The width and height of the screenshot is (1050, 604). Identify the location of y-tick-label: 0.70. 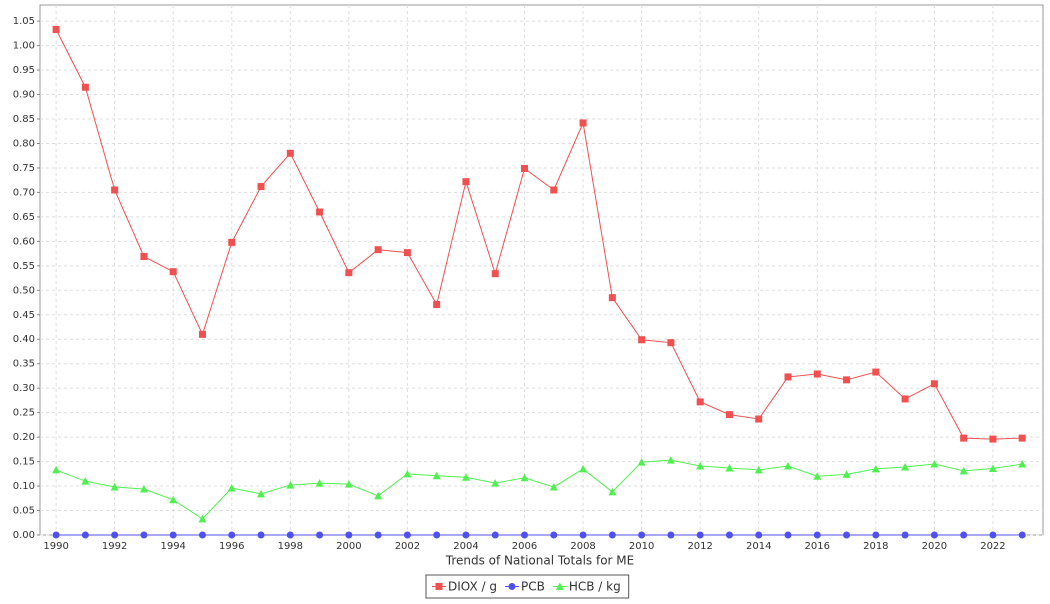
(24, 192).